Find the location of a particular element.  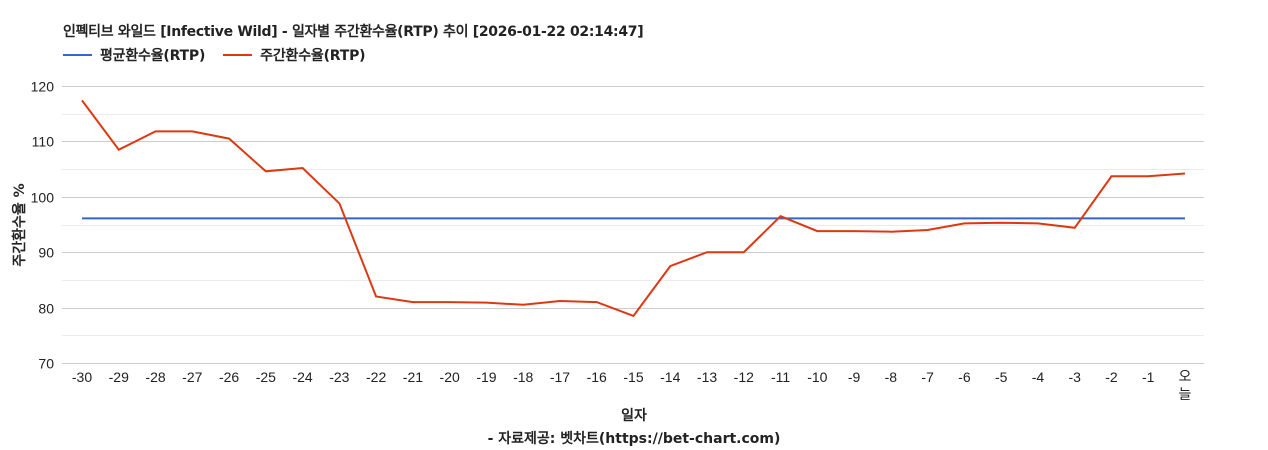

y-tick-label: 90 is located at coordinates (46, 253).